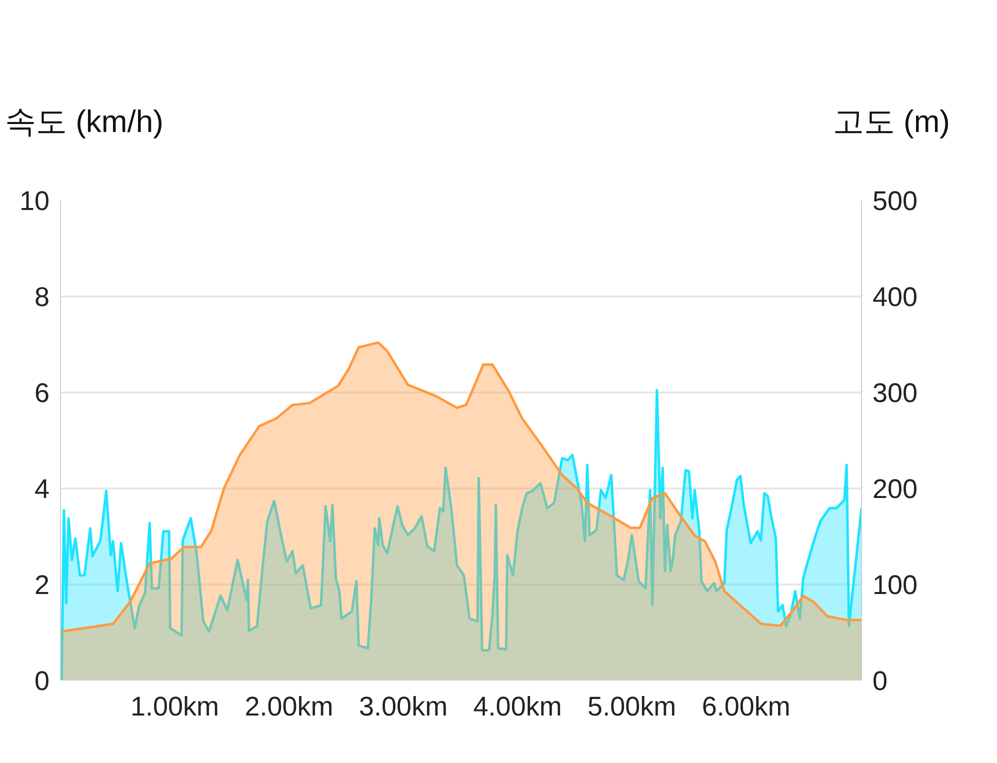 This screenshot has height=763, width=997. I want to click on y2-axis-title: 고도 (m), so click(891, 122).